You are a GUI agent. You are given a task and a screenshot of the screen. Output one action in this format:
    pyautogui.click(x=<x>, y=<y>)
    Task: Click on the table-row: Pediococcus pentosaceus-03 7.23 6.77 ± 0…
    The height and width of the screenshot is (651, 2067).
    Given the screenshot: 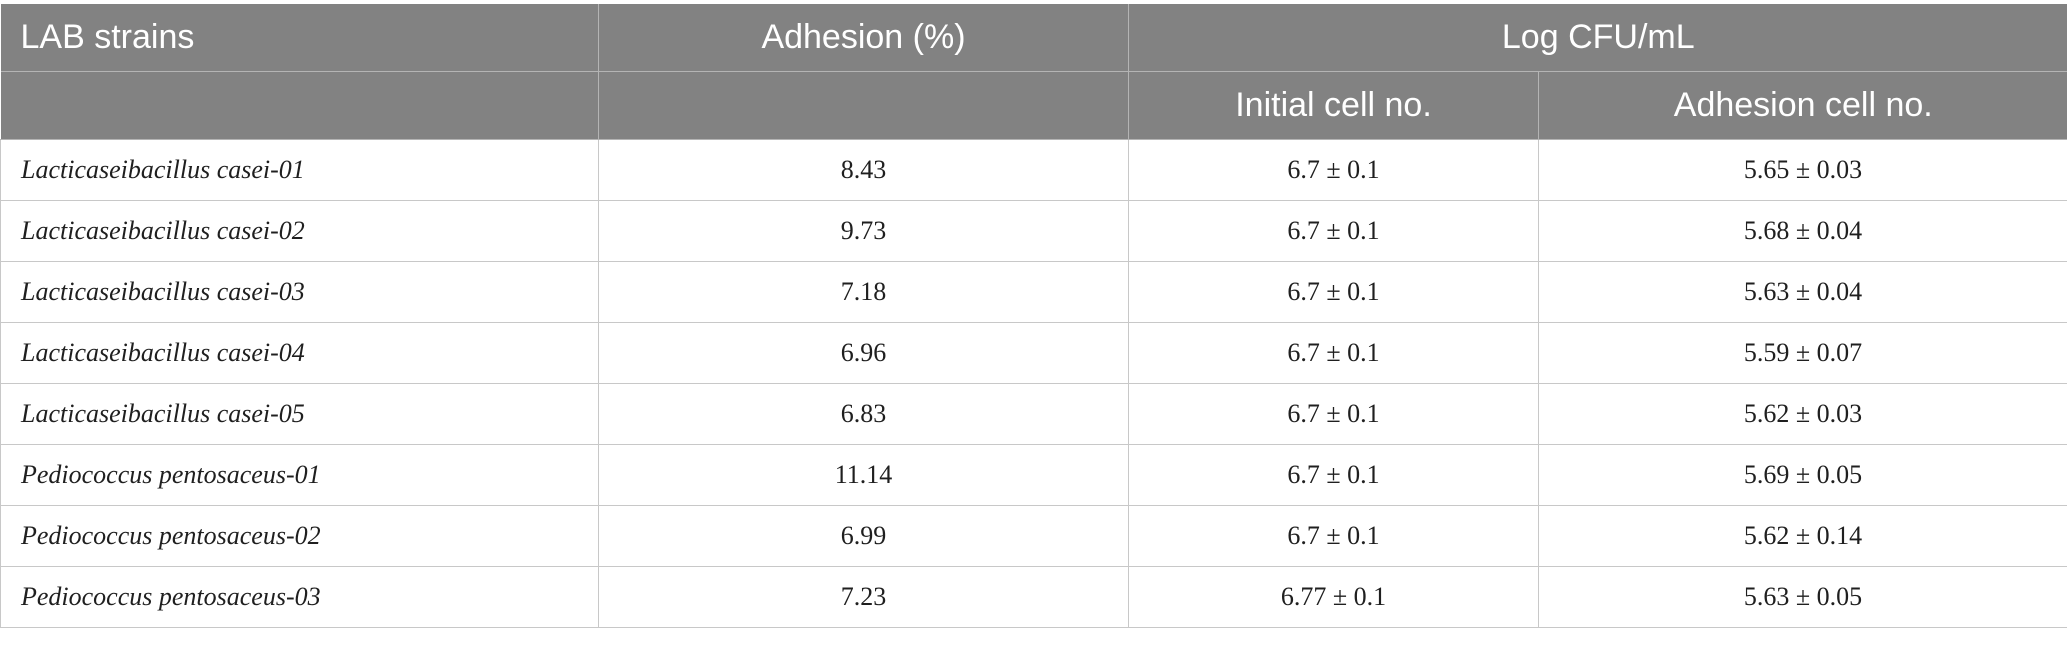 What is the action you would take?
    pyautogui.click(x=1033, y=597)
    